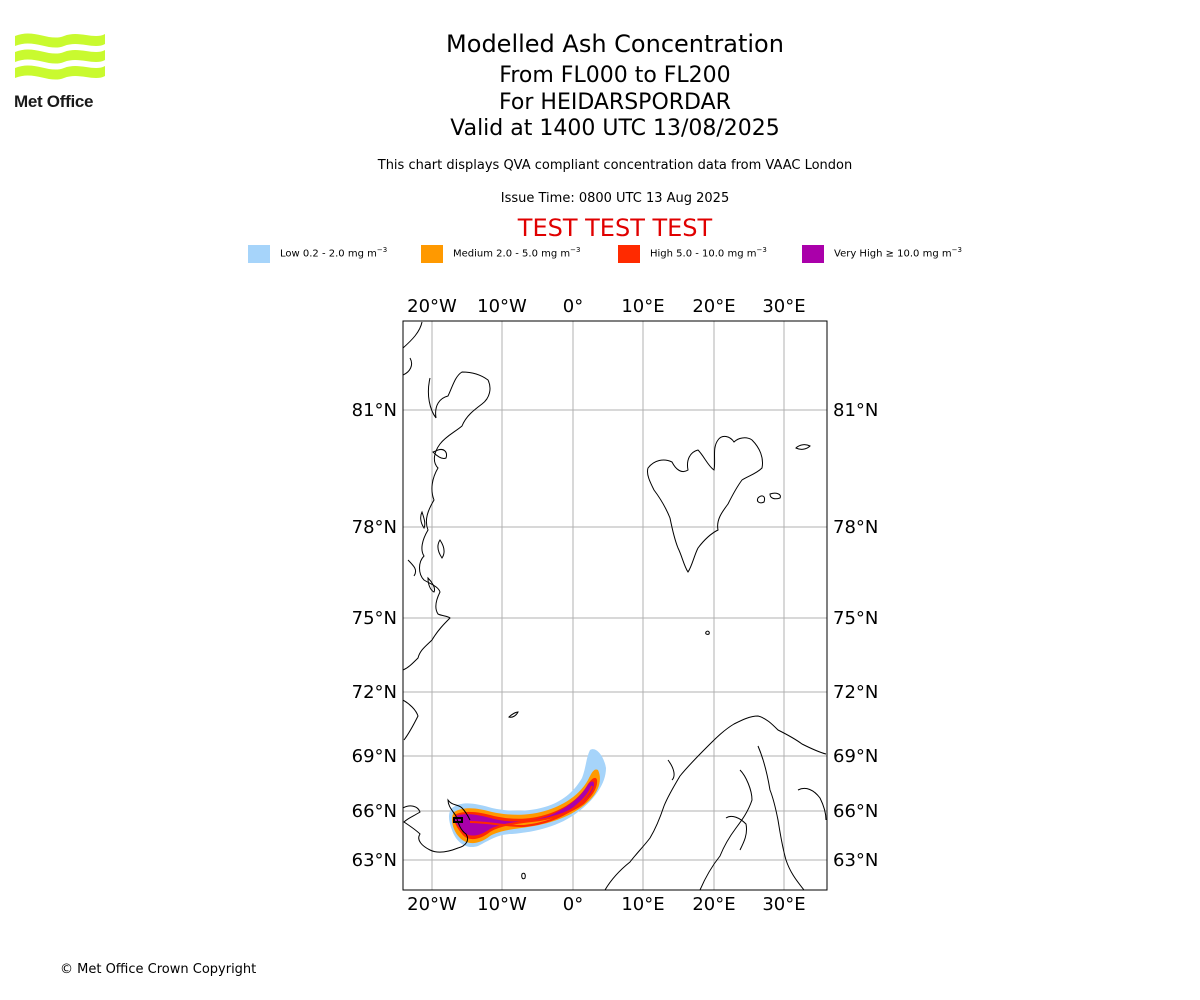  What do you see at coordinates (158, 969) in the screenshot?
I see `copyright-notice: © Met Office Crown Copyright` at bounding box center [158, 969].